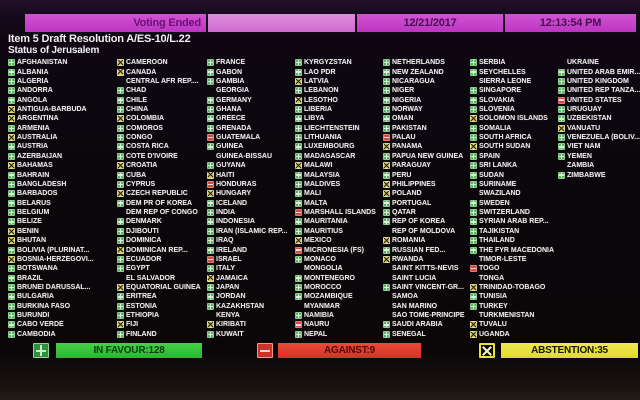  Describe the element at coordinates (561, 100) in the screenshot. I see `against-icon` at that location.